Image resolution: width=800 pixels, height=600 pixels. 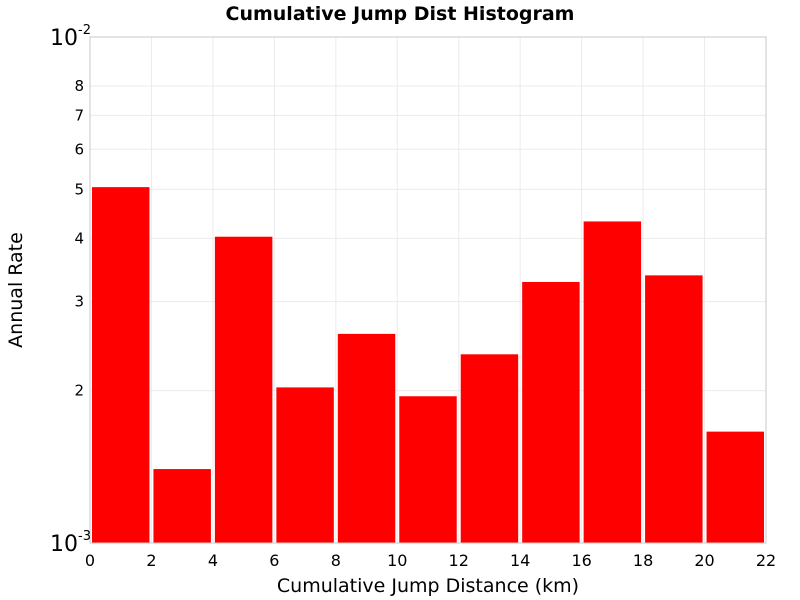 I want to click on y-decade-exponent: -3, so click(x=84, y=536).